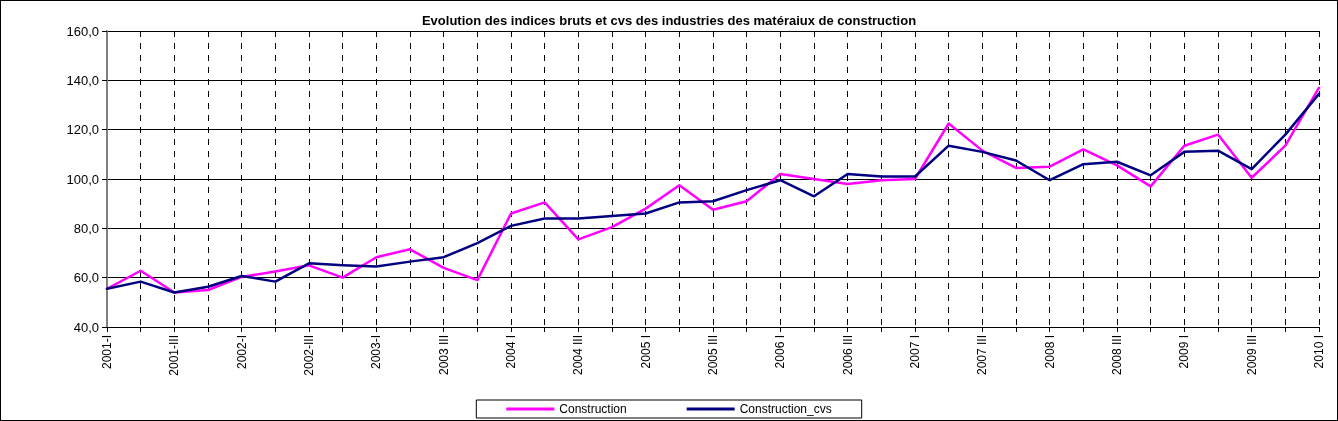  I want to click on x-tick-label: 2008 I, so click(1049, 352).